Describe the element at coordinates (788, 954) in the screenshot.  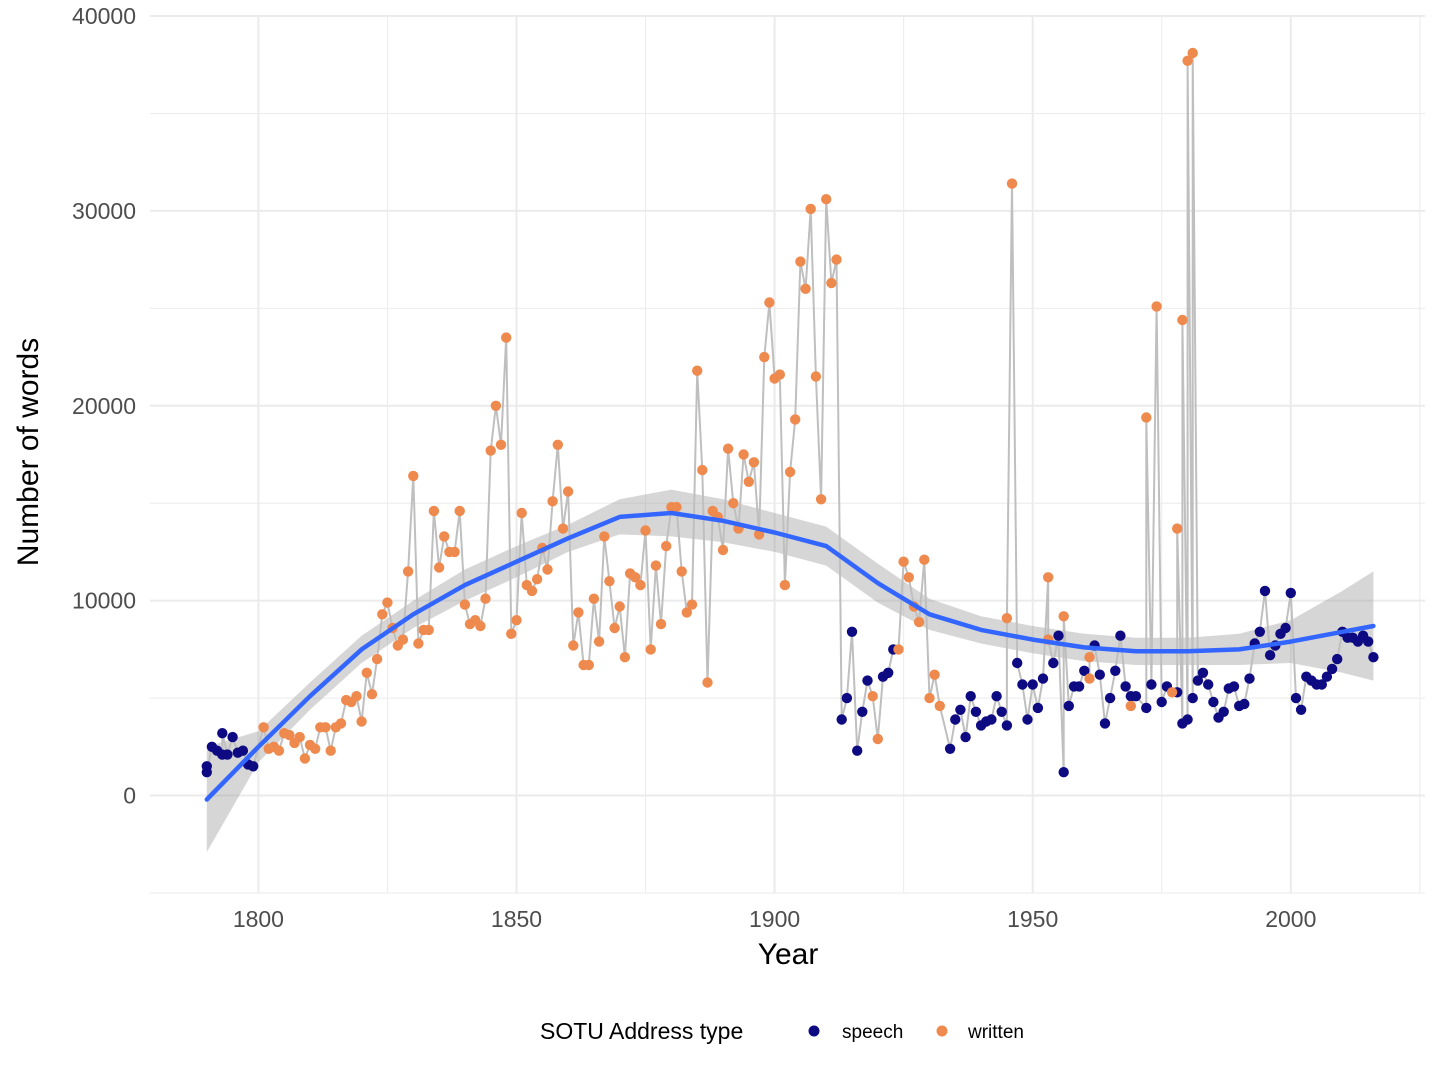
I see `x-axis-title: Year` at that location.